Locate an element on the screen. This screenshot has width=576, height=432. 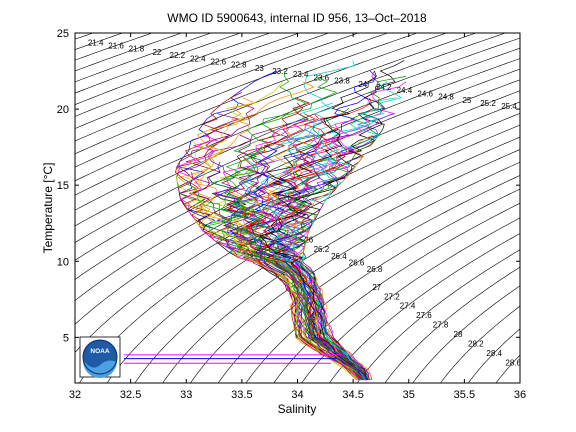
y-tick-label: 5 is located at coordinates (66, 338).